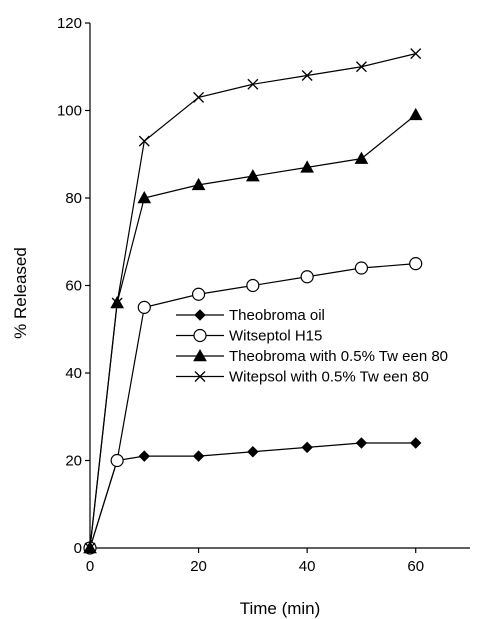 The width and height of the screenshot is (484, 619). I want to click on legend-label: Witseptol H15, so click(275, 336).